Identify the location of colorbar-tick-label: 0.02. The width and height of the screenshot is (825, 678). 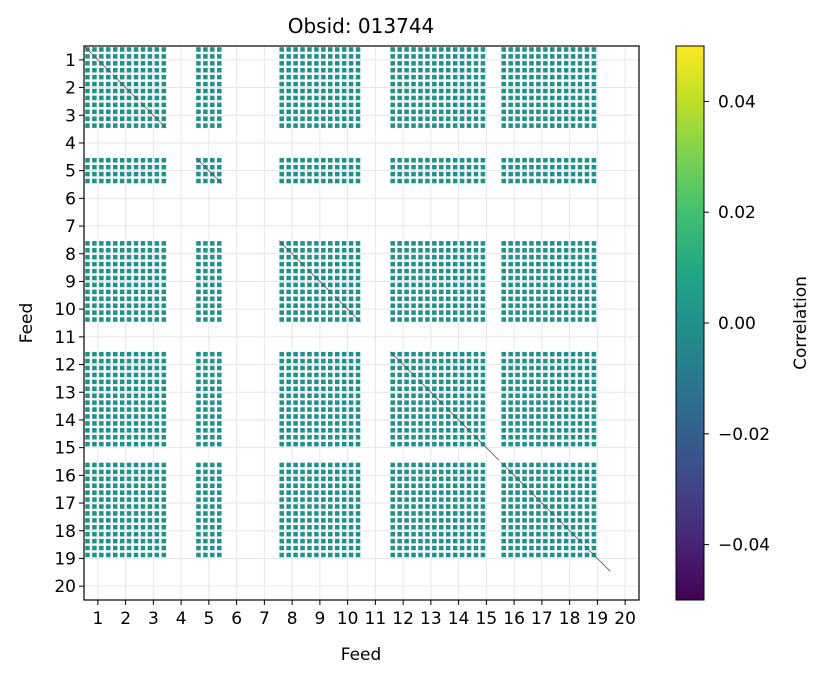
(737, 213).